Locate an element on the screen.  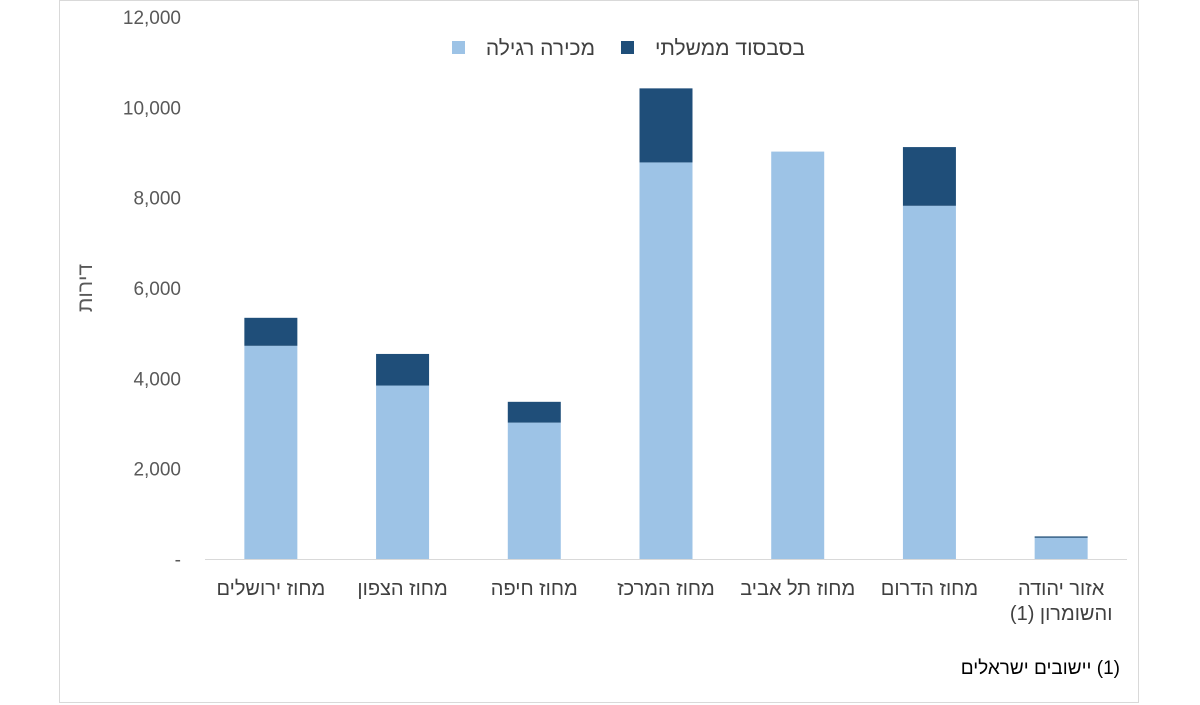
x-tick-label: מחוז המרכז is located at coordinates (666, 589).